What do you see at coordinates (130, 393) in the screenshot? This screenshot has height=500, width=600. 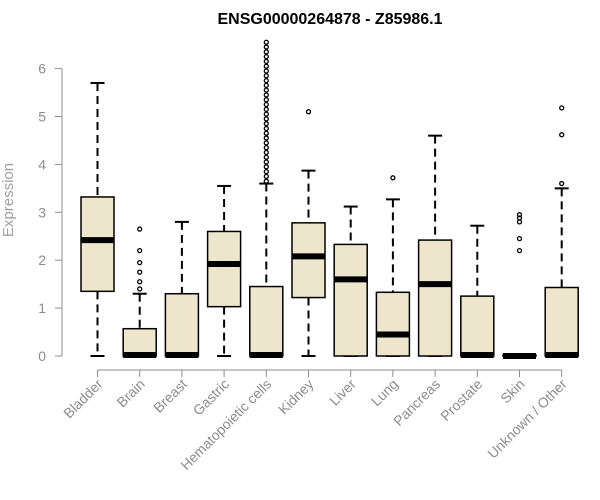 I see `x-tick-label: Brain` at bounding box center [130, 393].